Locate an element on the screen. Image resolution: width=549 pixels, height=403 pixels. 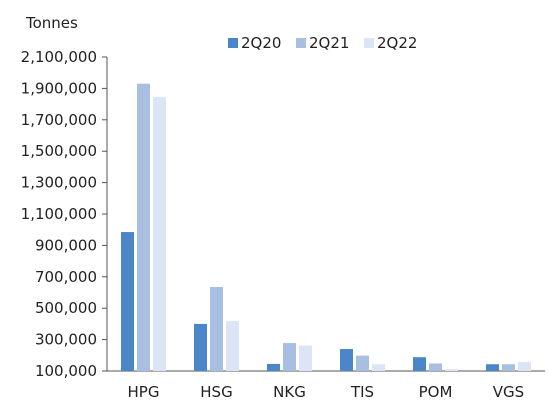
bar-pom-2q21 is located at coordinates (435, 367).